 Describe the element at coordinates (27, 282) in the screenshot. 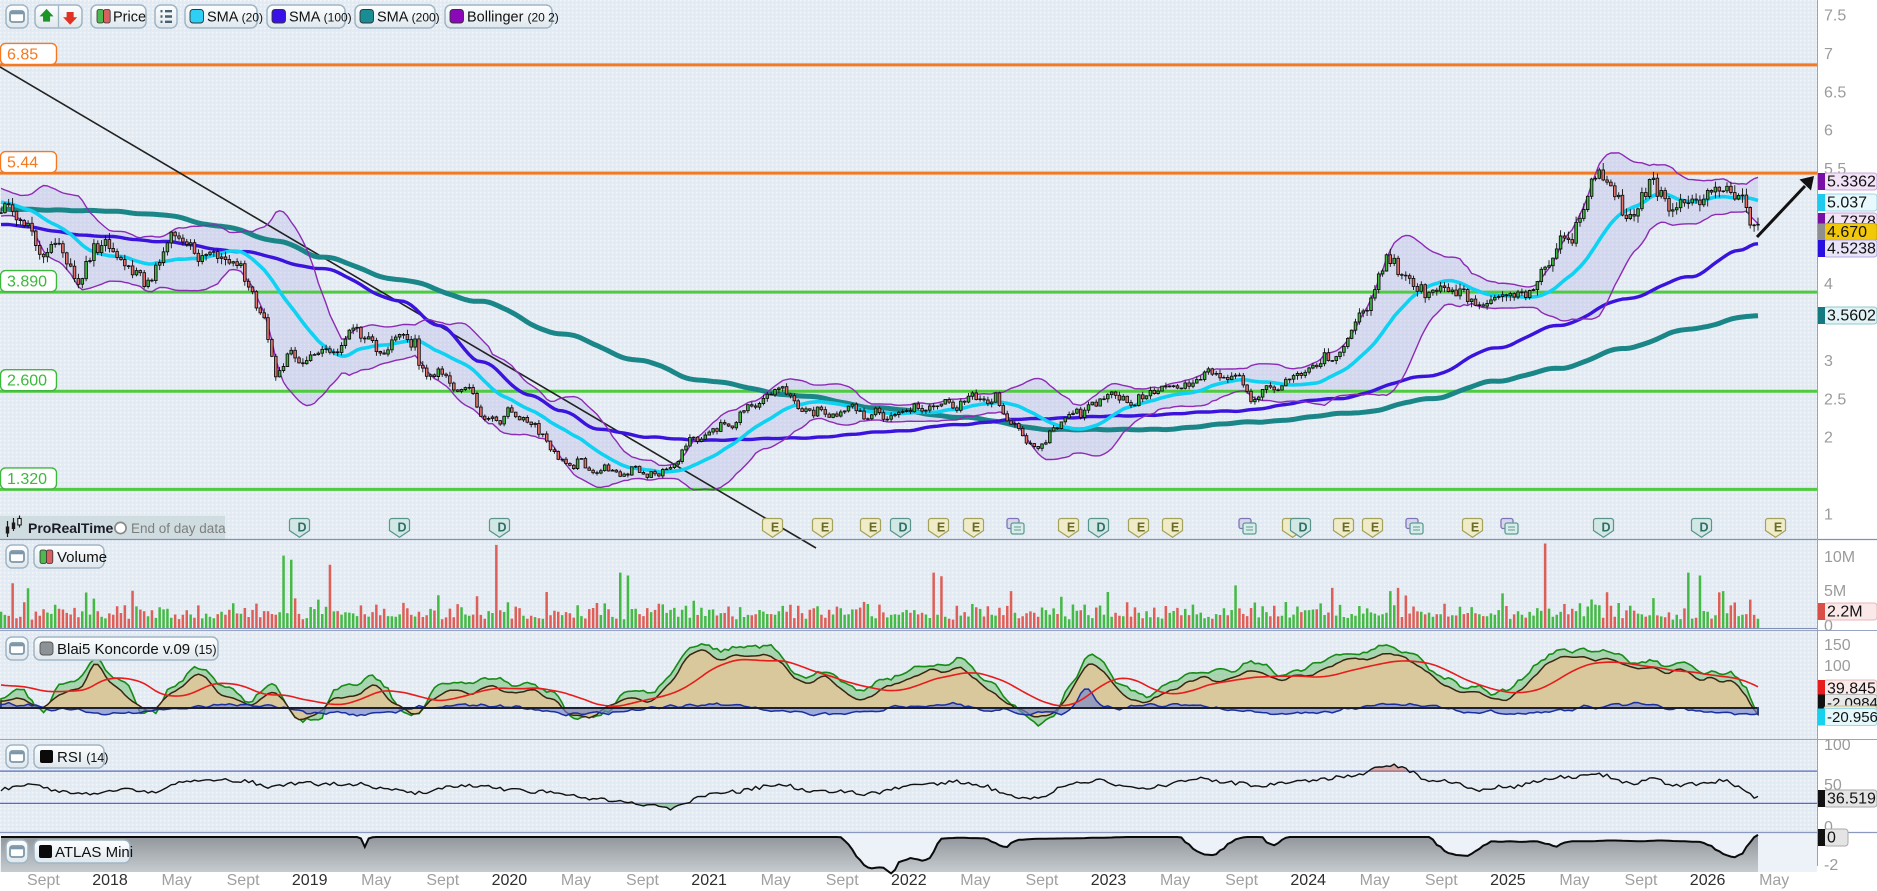

I see `svg-text: 3.890` at that location.